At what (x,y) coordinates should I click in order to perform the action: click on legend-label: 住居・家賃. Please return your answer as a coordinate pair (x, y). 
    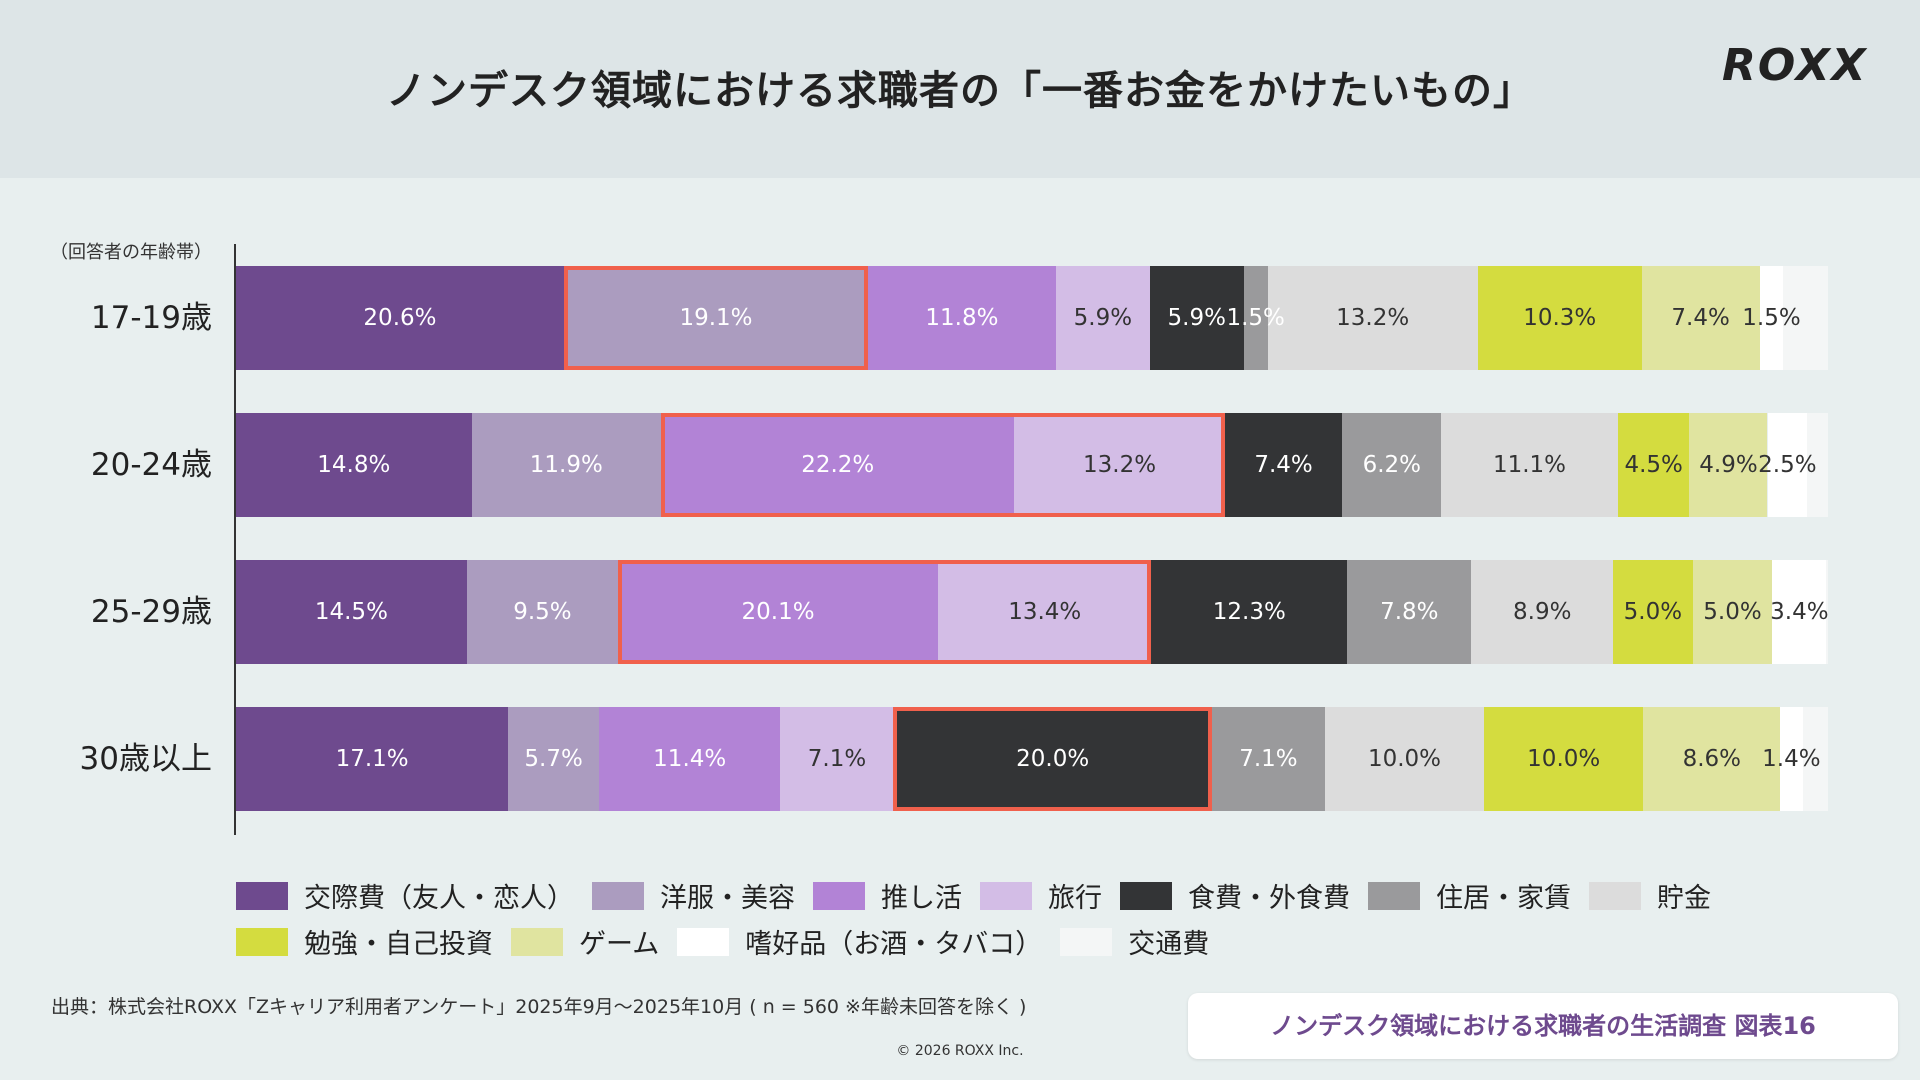
    Looking at the image, I should click on (1503, 898).